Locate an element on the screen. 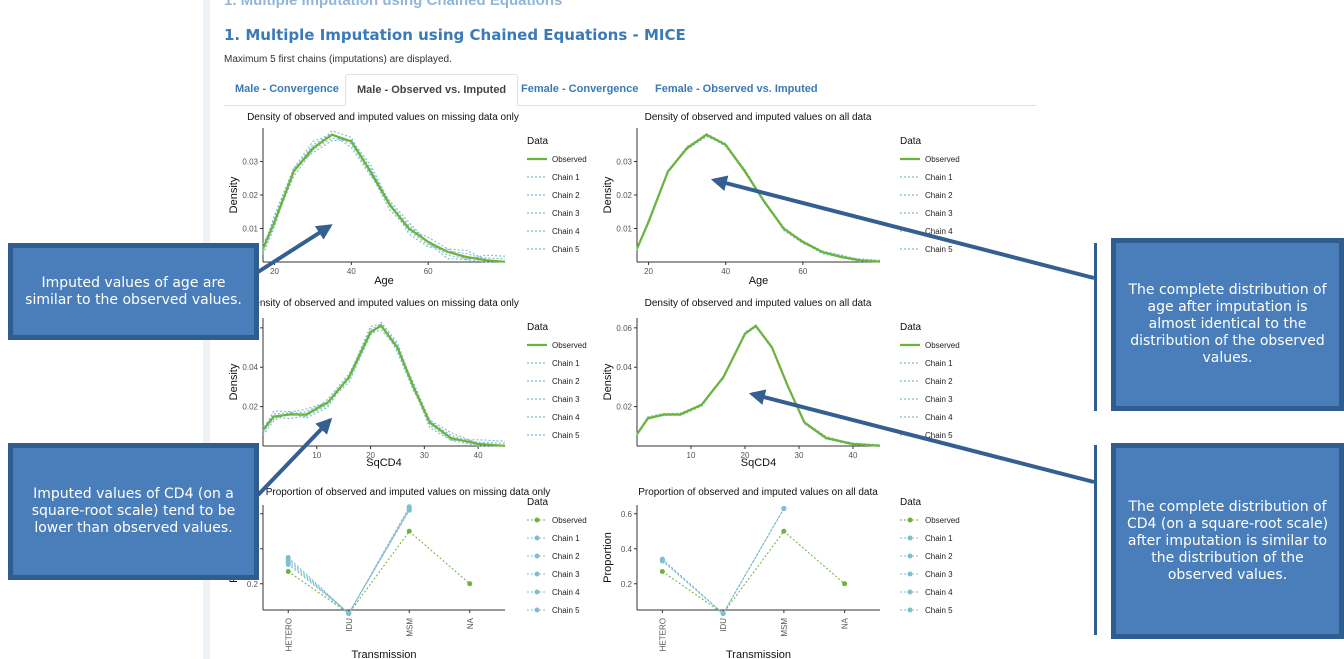 This screenshot has width=1344, height=659. chart-4-chain-5-line is located at coordinates (758, 385).